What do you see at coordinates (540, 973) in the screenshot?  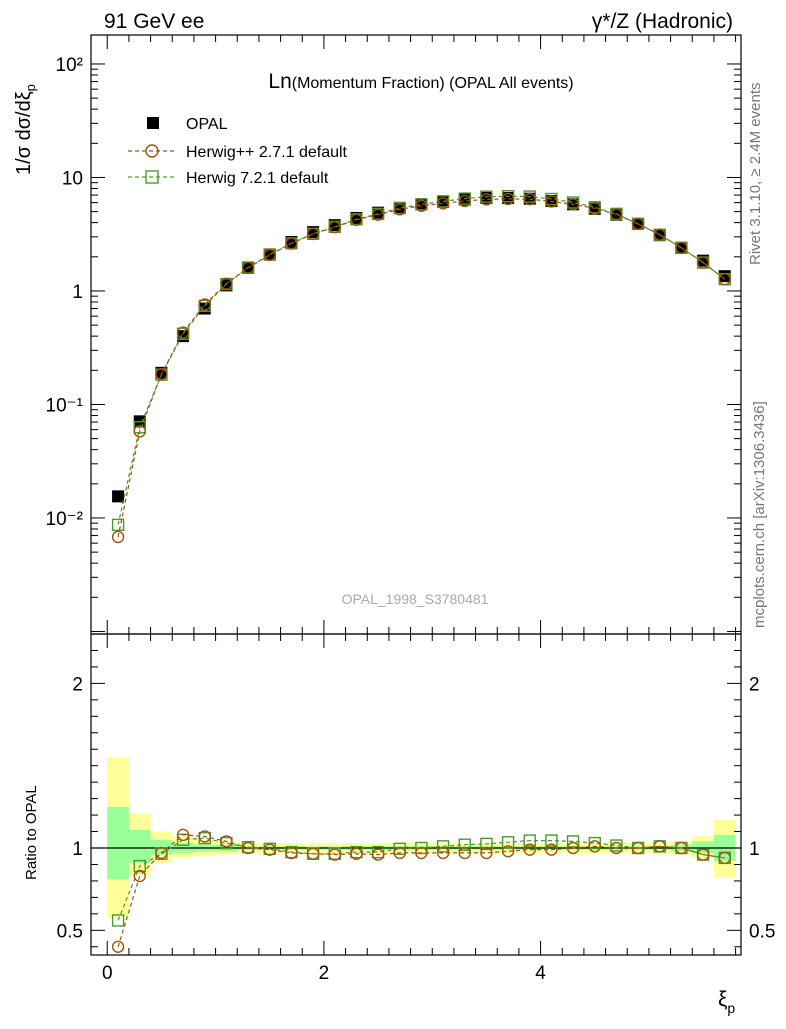 I see `xtick-label: 4` at bounding box center [540, 973].